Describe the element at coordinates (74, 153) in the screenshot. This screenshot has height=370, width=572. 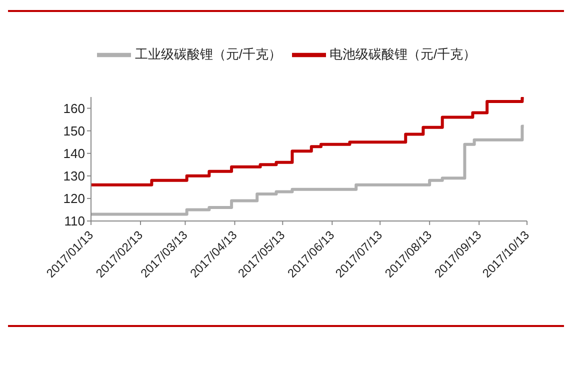
I see `y-tick-label: 140` at that location.